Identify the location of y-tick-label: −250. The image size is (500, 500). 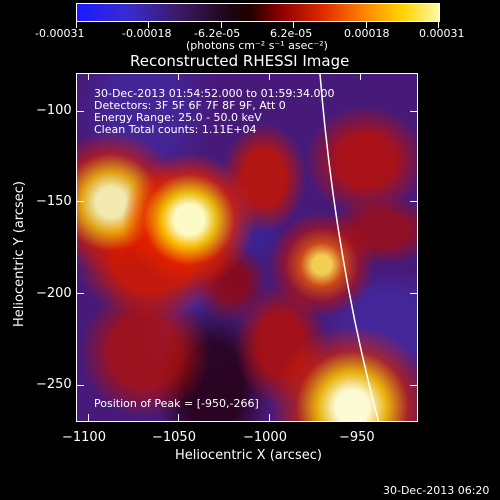
(54, 384).